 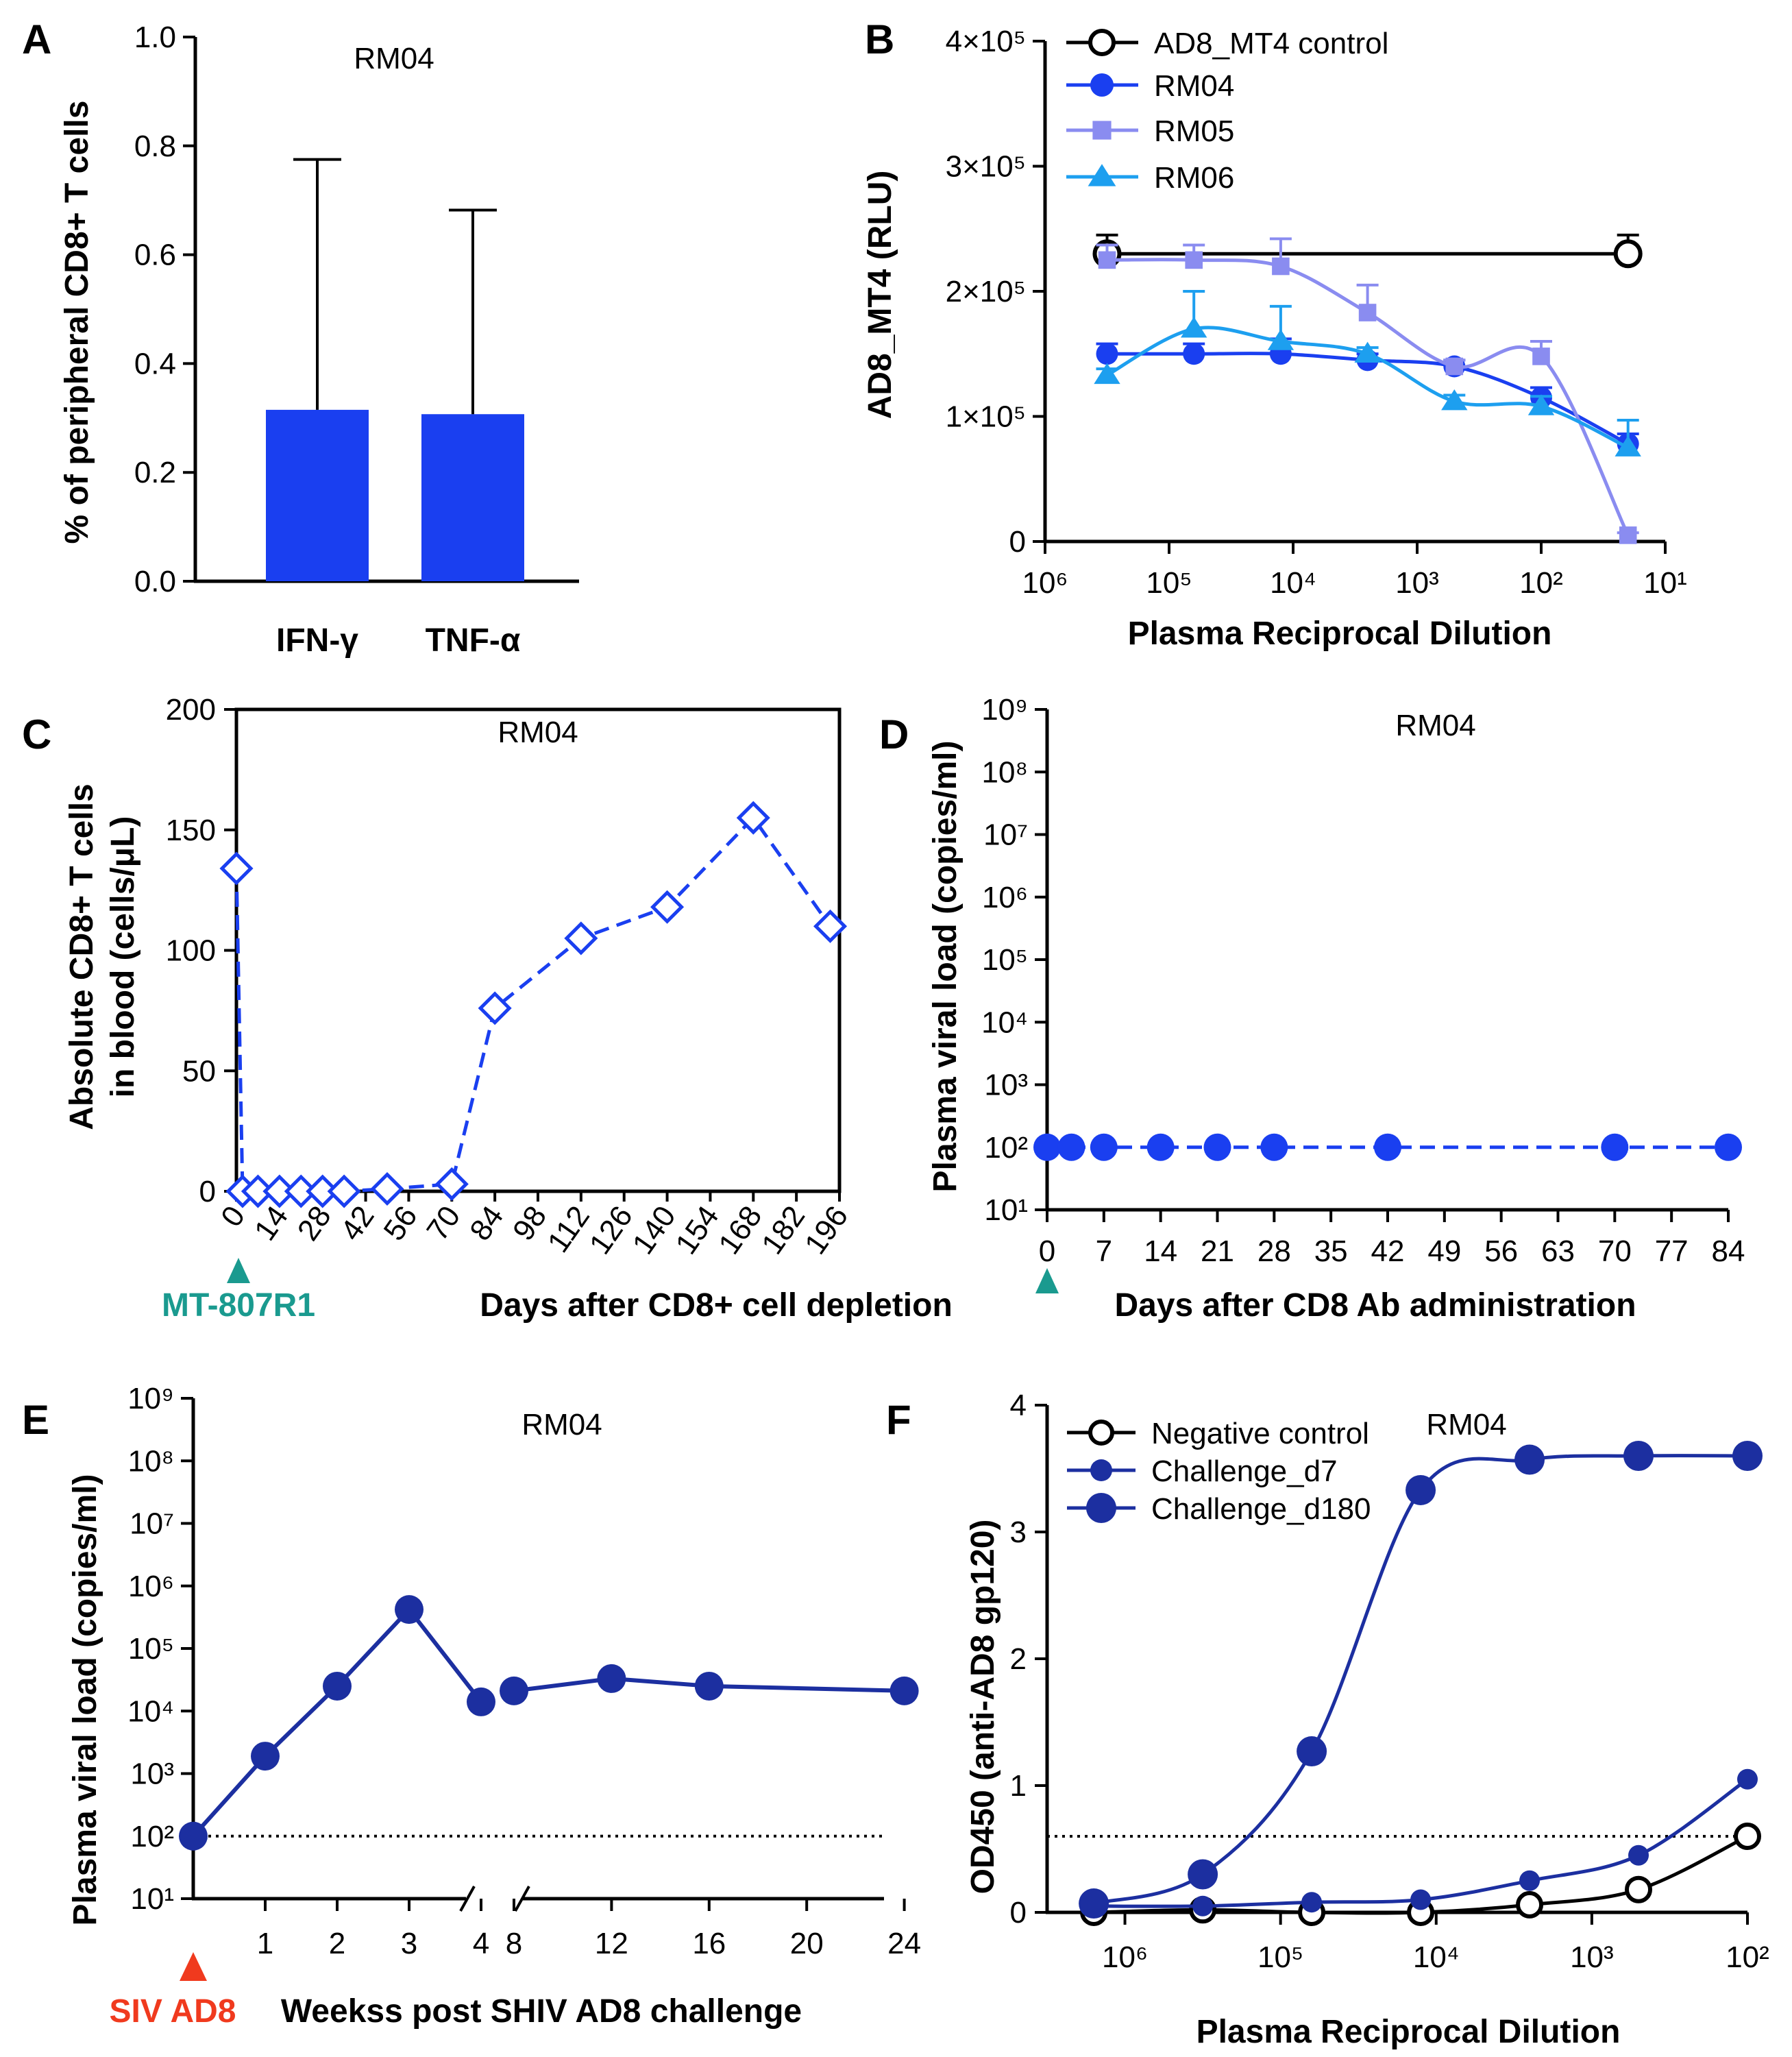 I want to click on panel-f-x-tick-label: 10⁴, so click(x=1436, y=1957).